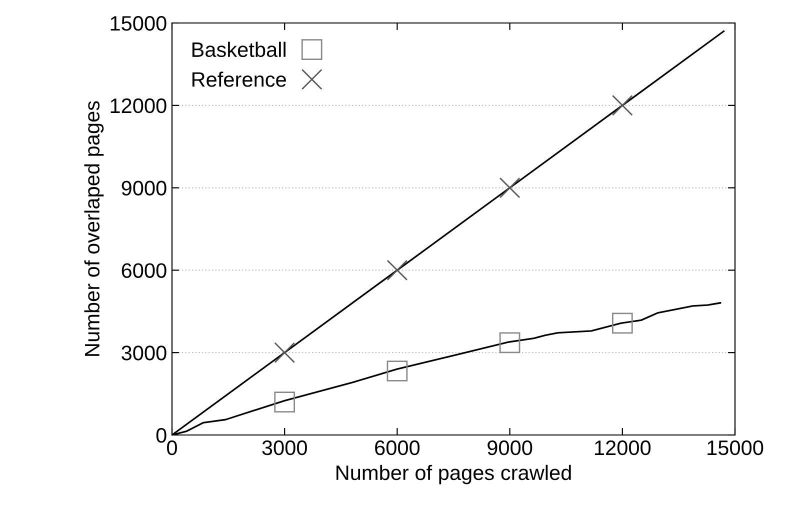 This screenshot has height=529, width=790. I want to click on x-tick-label: 9000, so click(510, 448).